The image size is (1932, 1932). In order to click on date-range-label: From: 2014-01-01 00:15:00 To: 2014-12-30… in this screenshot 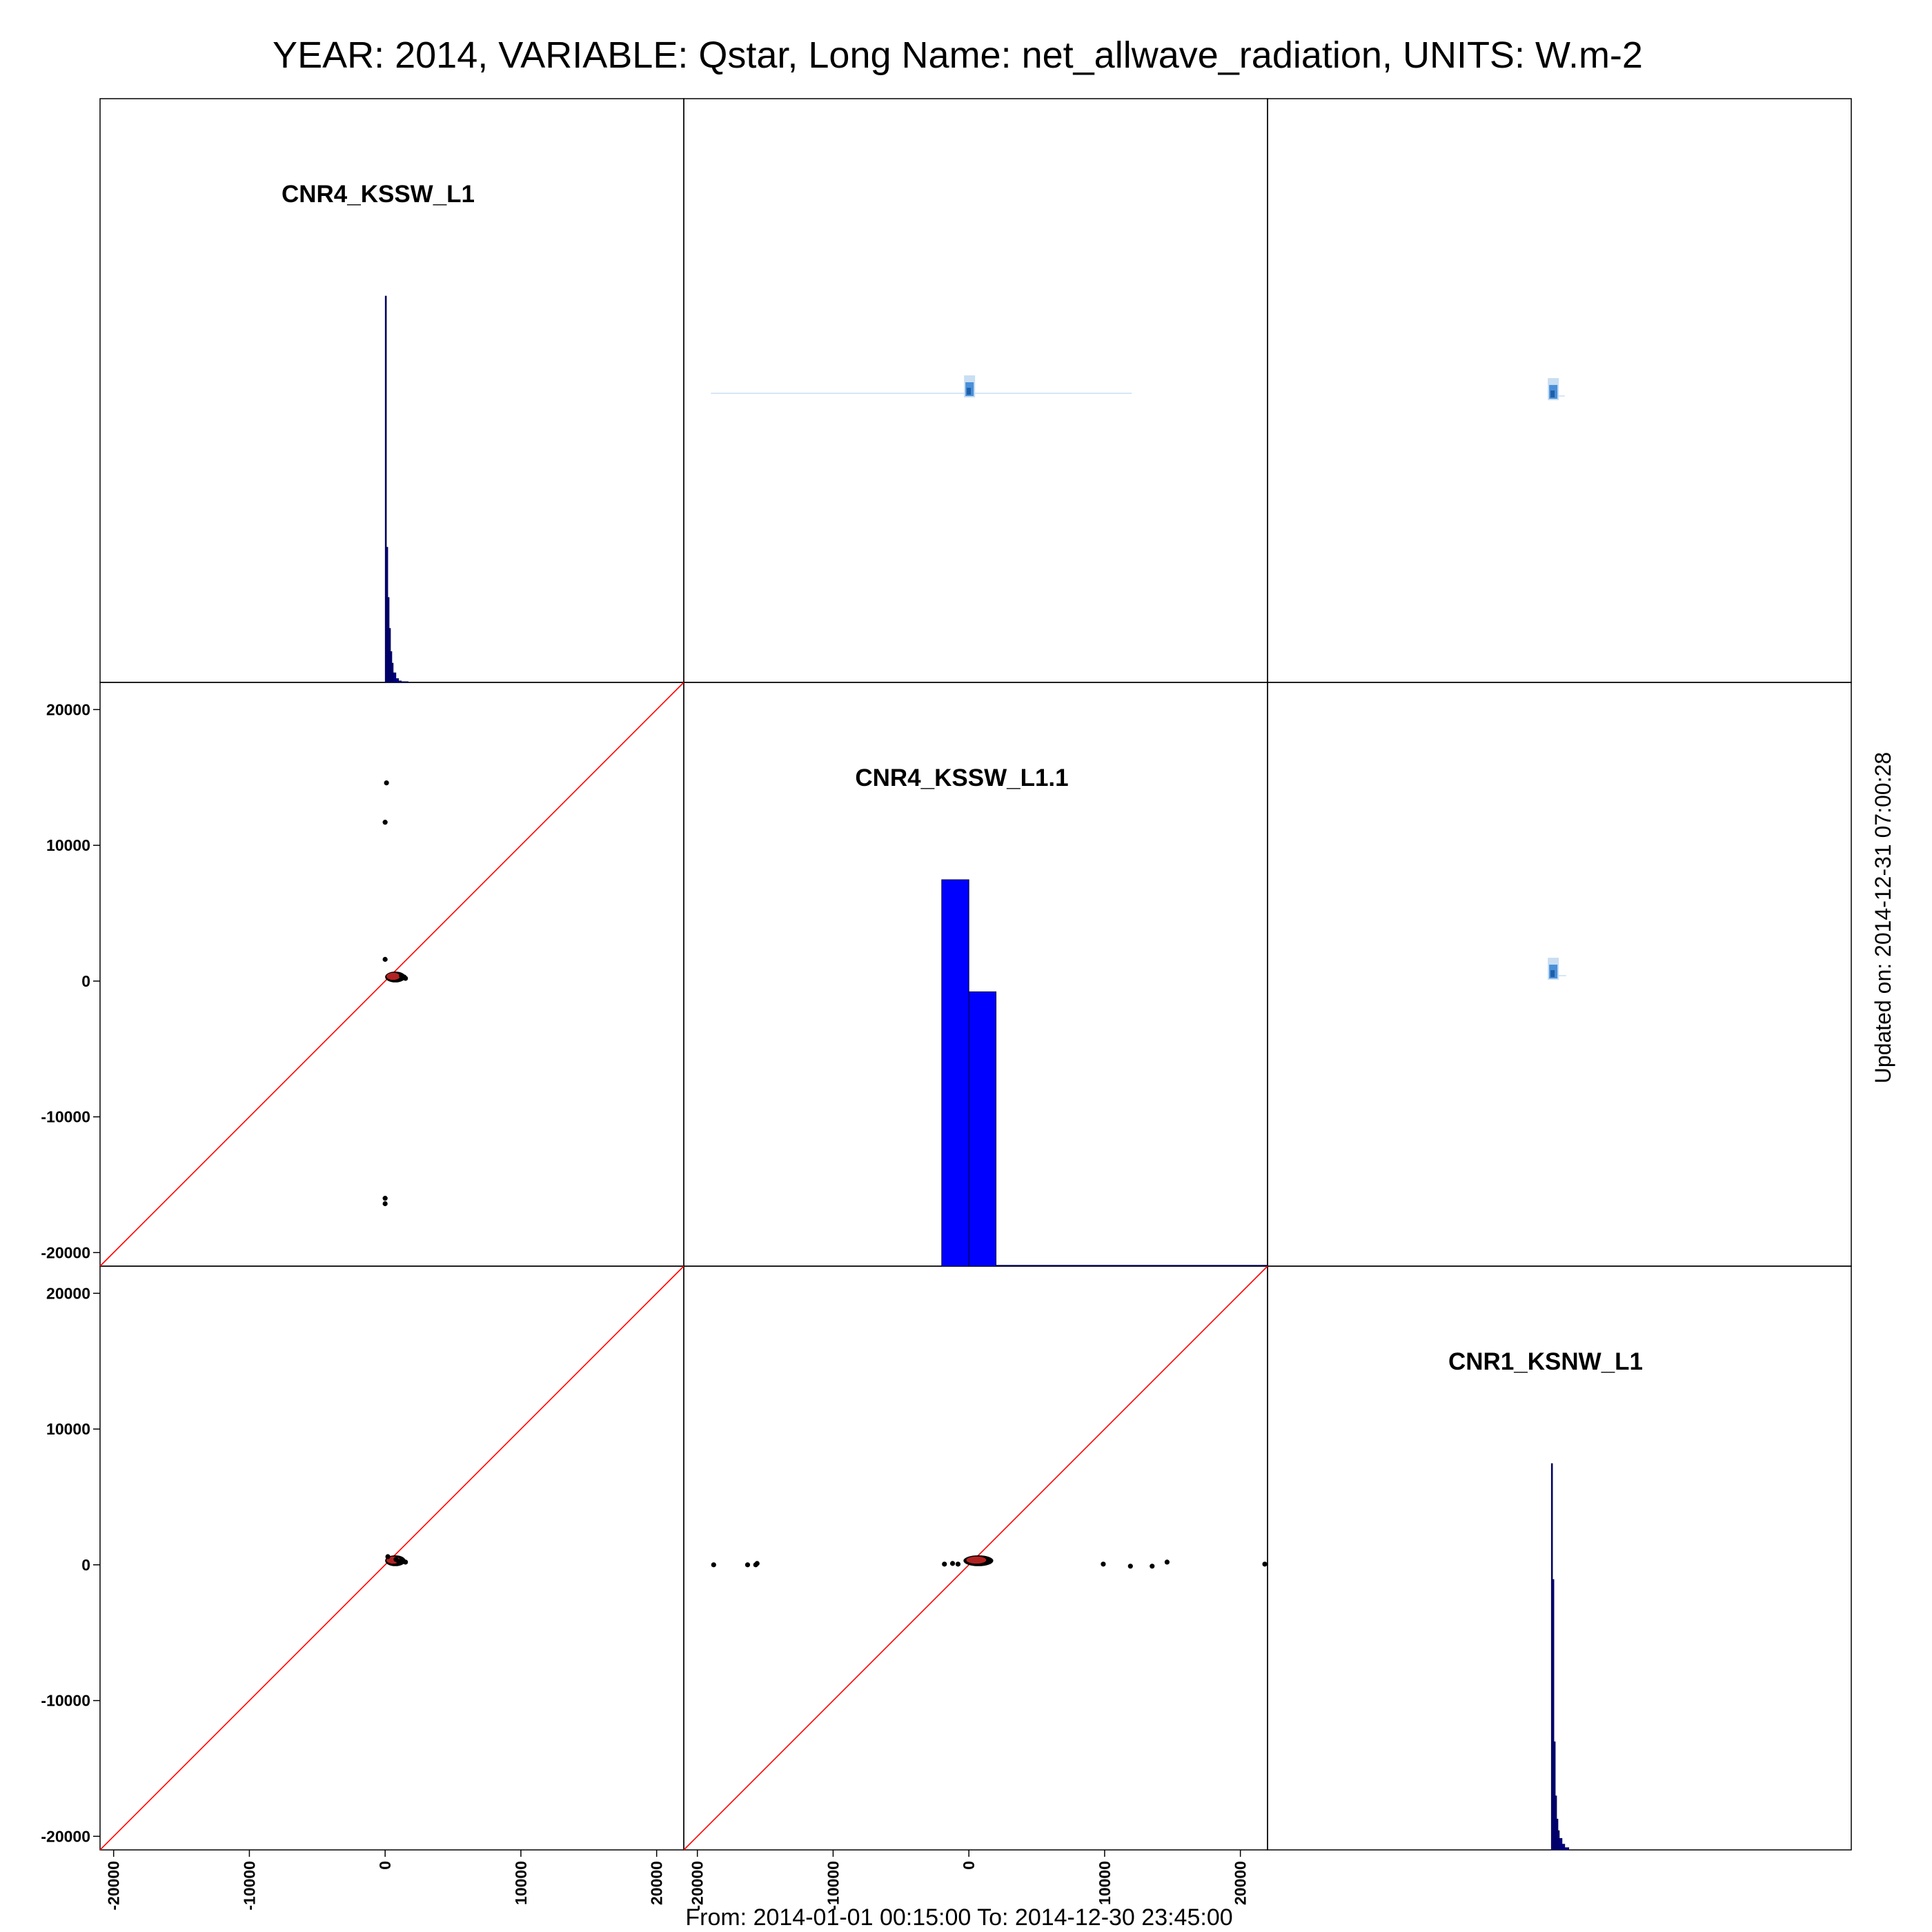, I will do `click(958, 1917)`.